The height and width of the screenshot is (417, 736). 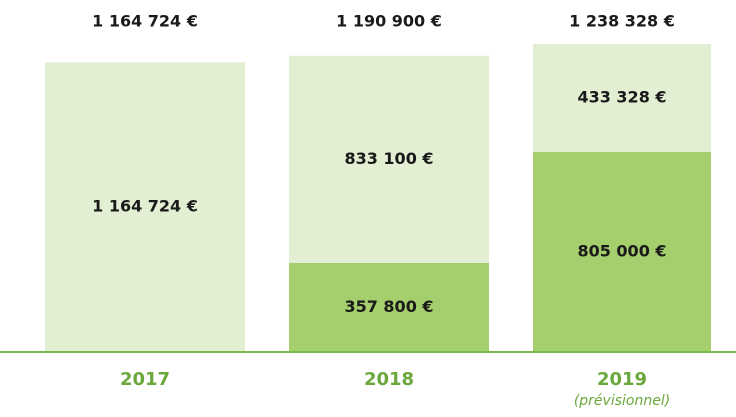 I want to click on value-label: 1 164 724 €, so click(x=145, y=206).